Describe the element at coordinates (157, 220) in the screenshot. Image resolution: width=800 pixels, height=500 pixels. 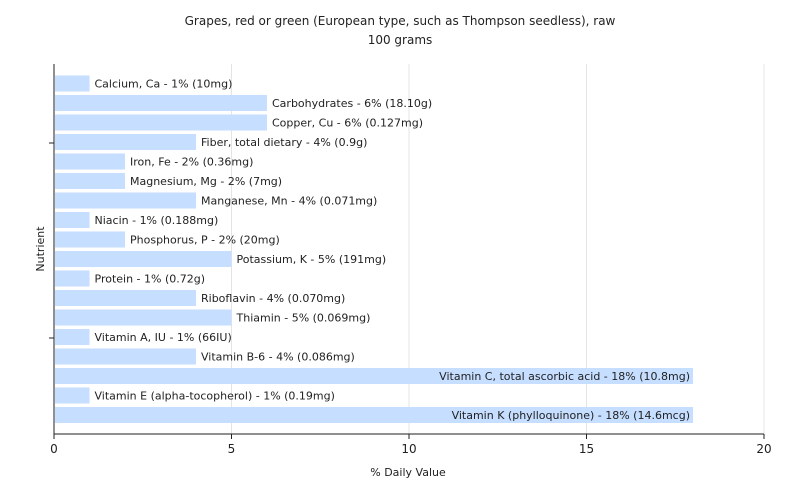
I see `bar-label: Niacin - 1% (0.188mg)` at that location.